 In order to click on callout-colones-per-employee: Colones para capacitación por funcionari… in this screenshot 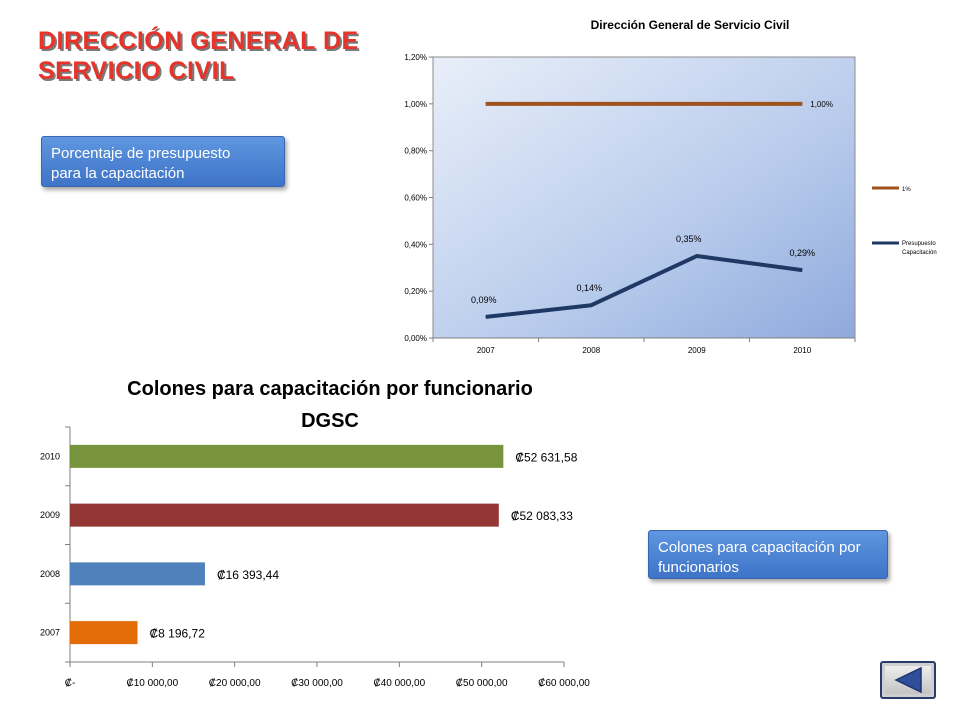, I will do `click(768, 554)`.